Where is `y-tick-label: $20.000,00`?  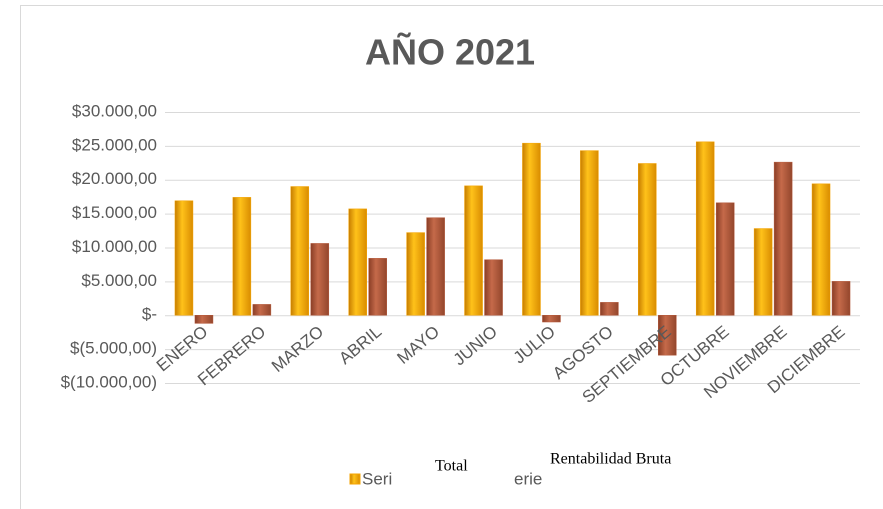
y-tick-label: $20.000,00 is located at coordinates (114, 178).